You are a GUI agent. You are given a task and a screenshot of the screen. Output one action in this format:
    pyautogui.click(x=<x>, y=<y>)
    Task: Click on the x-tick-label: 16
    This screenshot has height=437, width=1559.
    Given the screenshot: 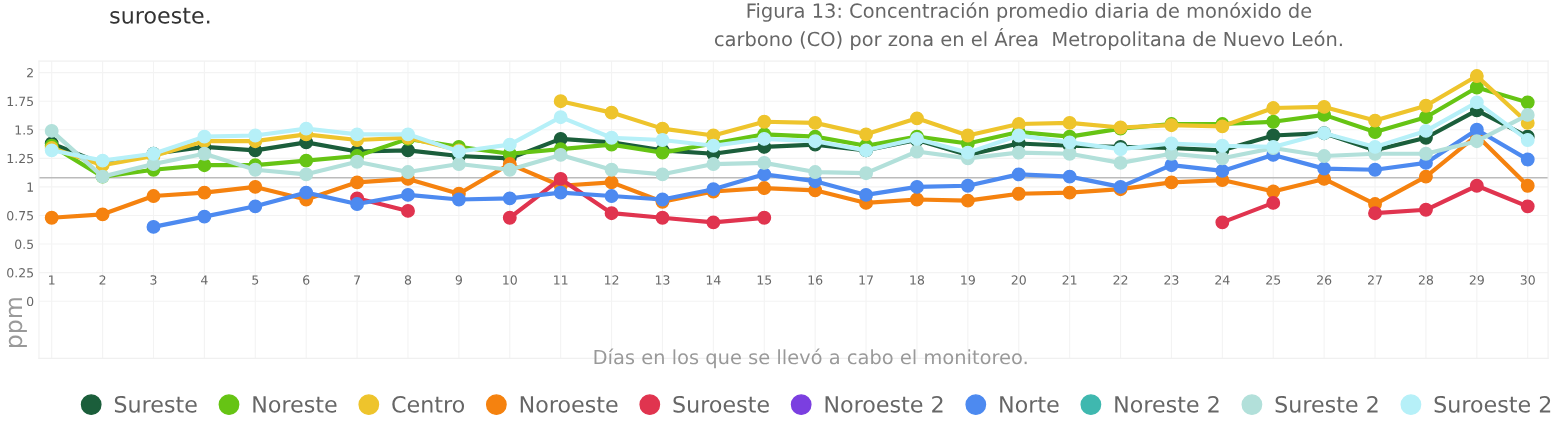 What is the action you would take?
    pyautogui.click(x=815, y=280)
    